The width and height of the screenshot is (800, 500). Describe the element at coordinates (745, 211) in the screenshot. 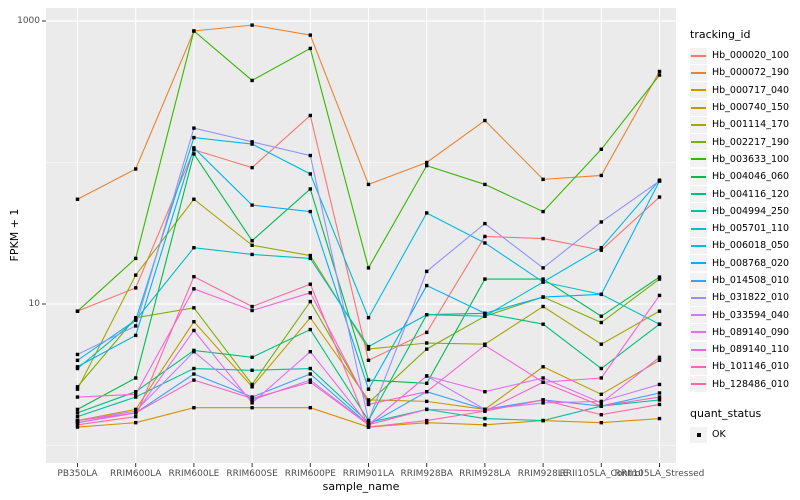

I see `legend-entry: Hb_004994_250` at that location.